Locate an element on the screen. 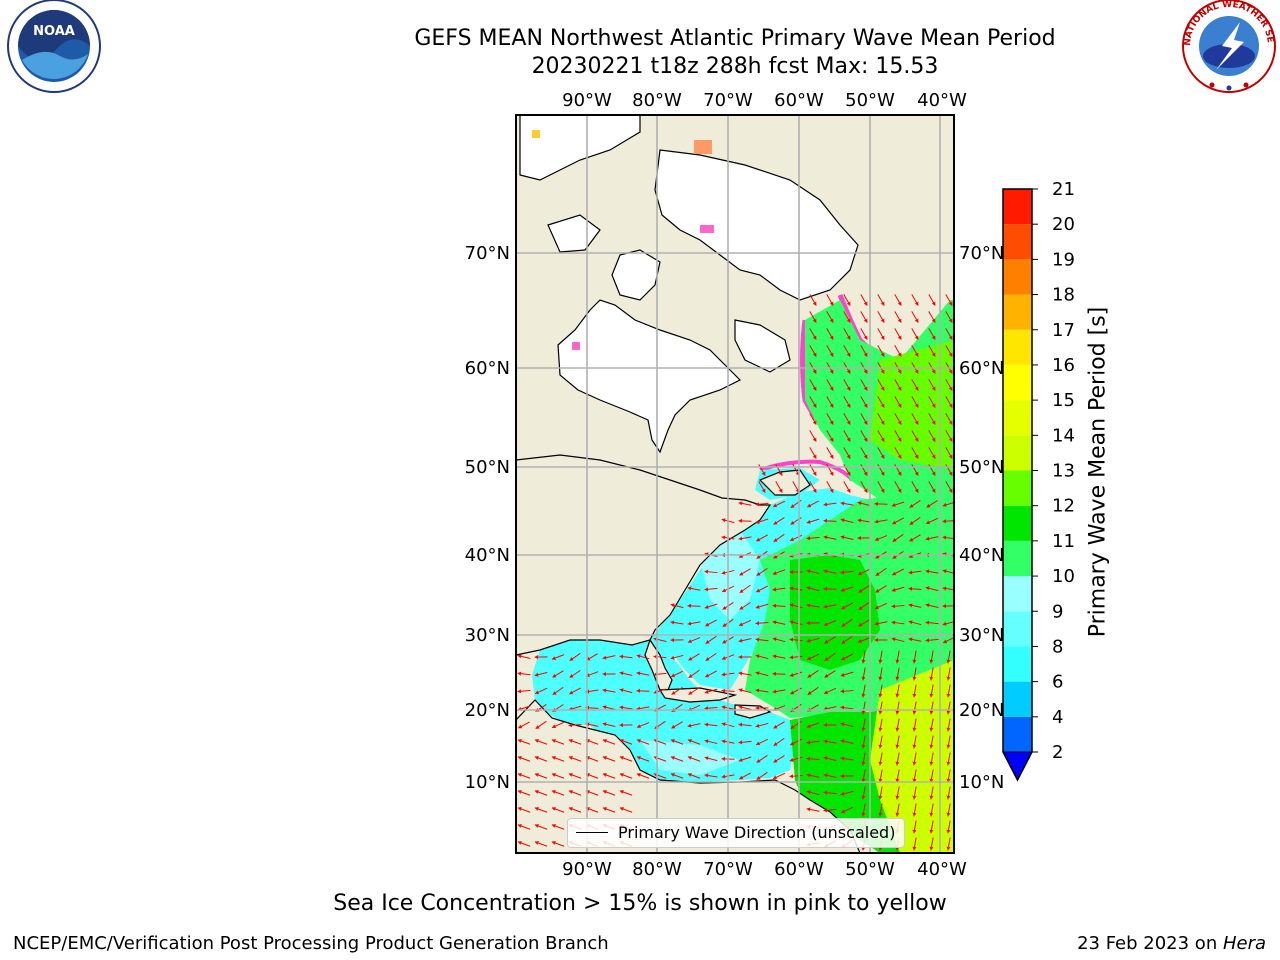 The height and width of the screenshot is (960, 1280). colorbar-tick-label: 11 is located at coordinates (1063, 541).